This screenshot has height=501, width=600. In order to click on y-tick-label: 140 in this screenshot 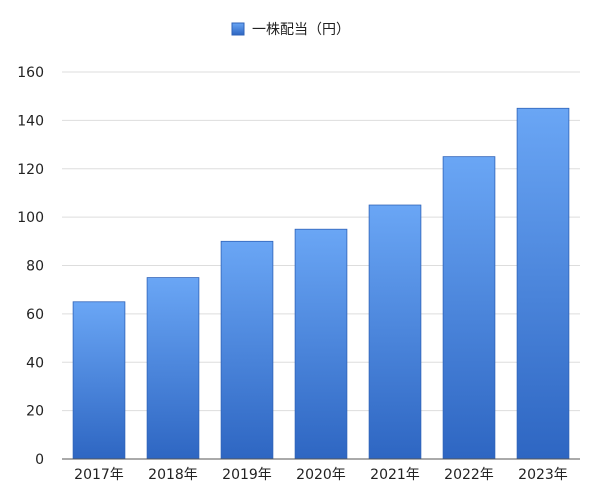, I will do `click(30, 121)`.